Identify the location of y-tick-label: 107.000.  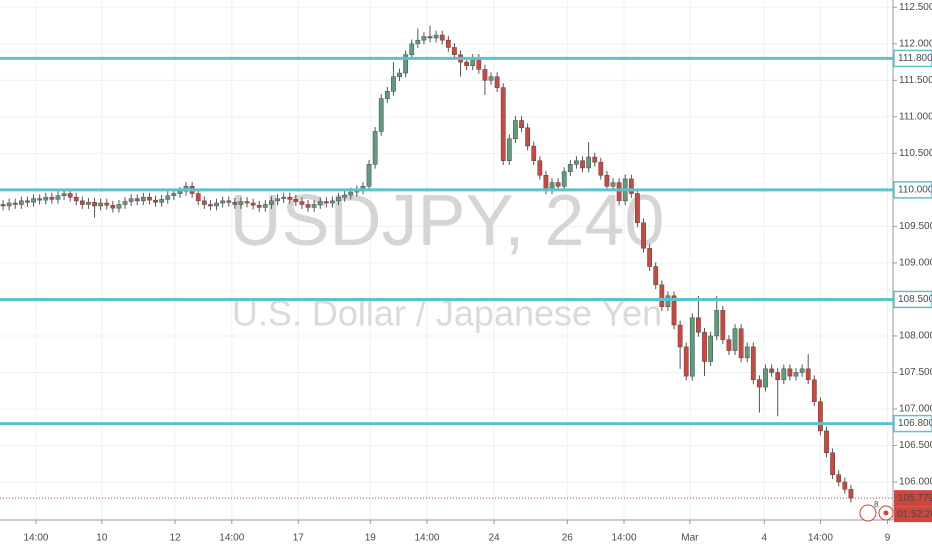
(915, 409).